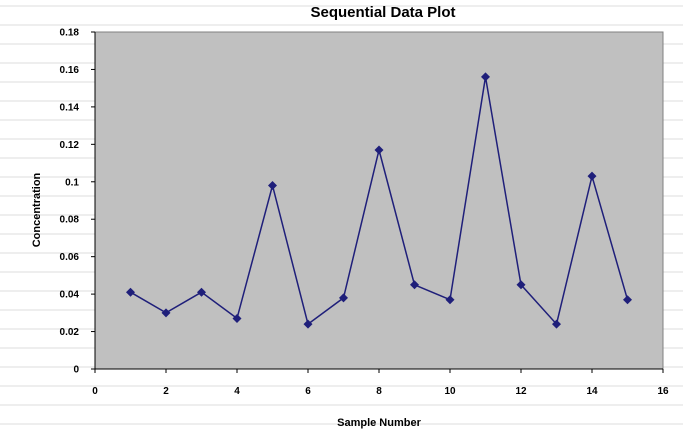 Image resolution: width=683 pixels, height=431 pixels. What do you see at coordinates (382, 12) in the screenshot?
I see `chart-title: Sequential Data Plot` at bounding box center [382, 12].